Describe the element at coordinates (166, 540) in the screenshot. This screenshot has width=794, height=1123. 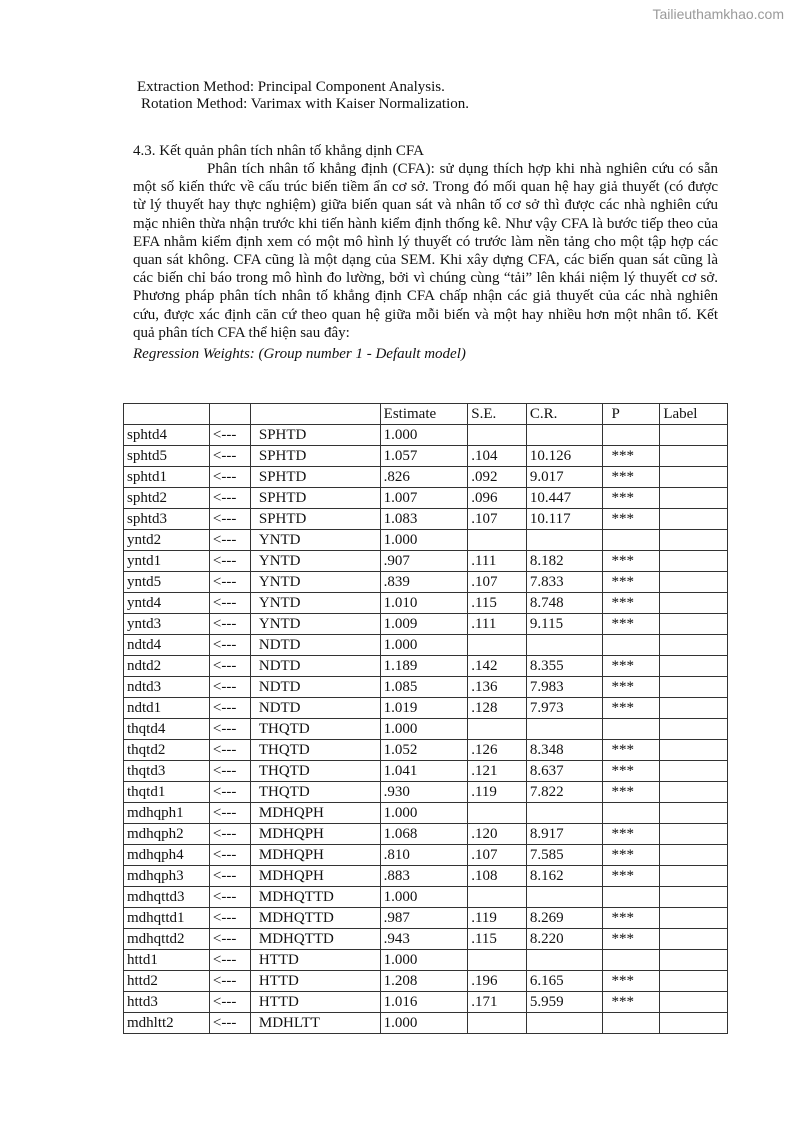
I see `variable-cell: yntd2` at that location.